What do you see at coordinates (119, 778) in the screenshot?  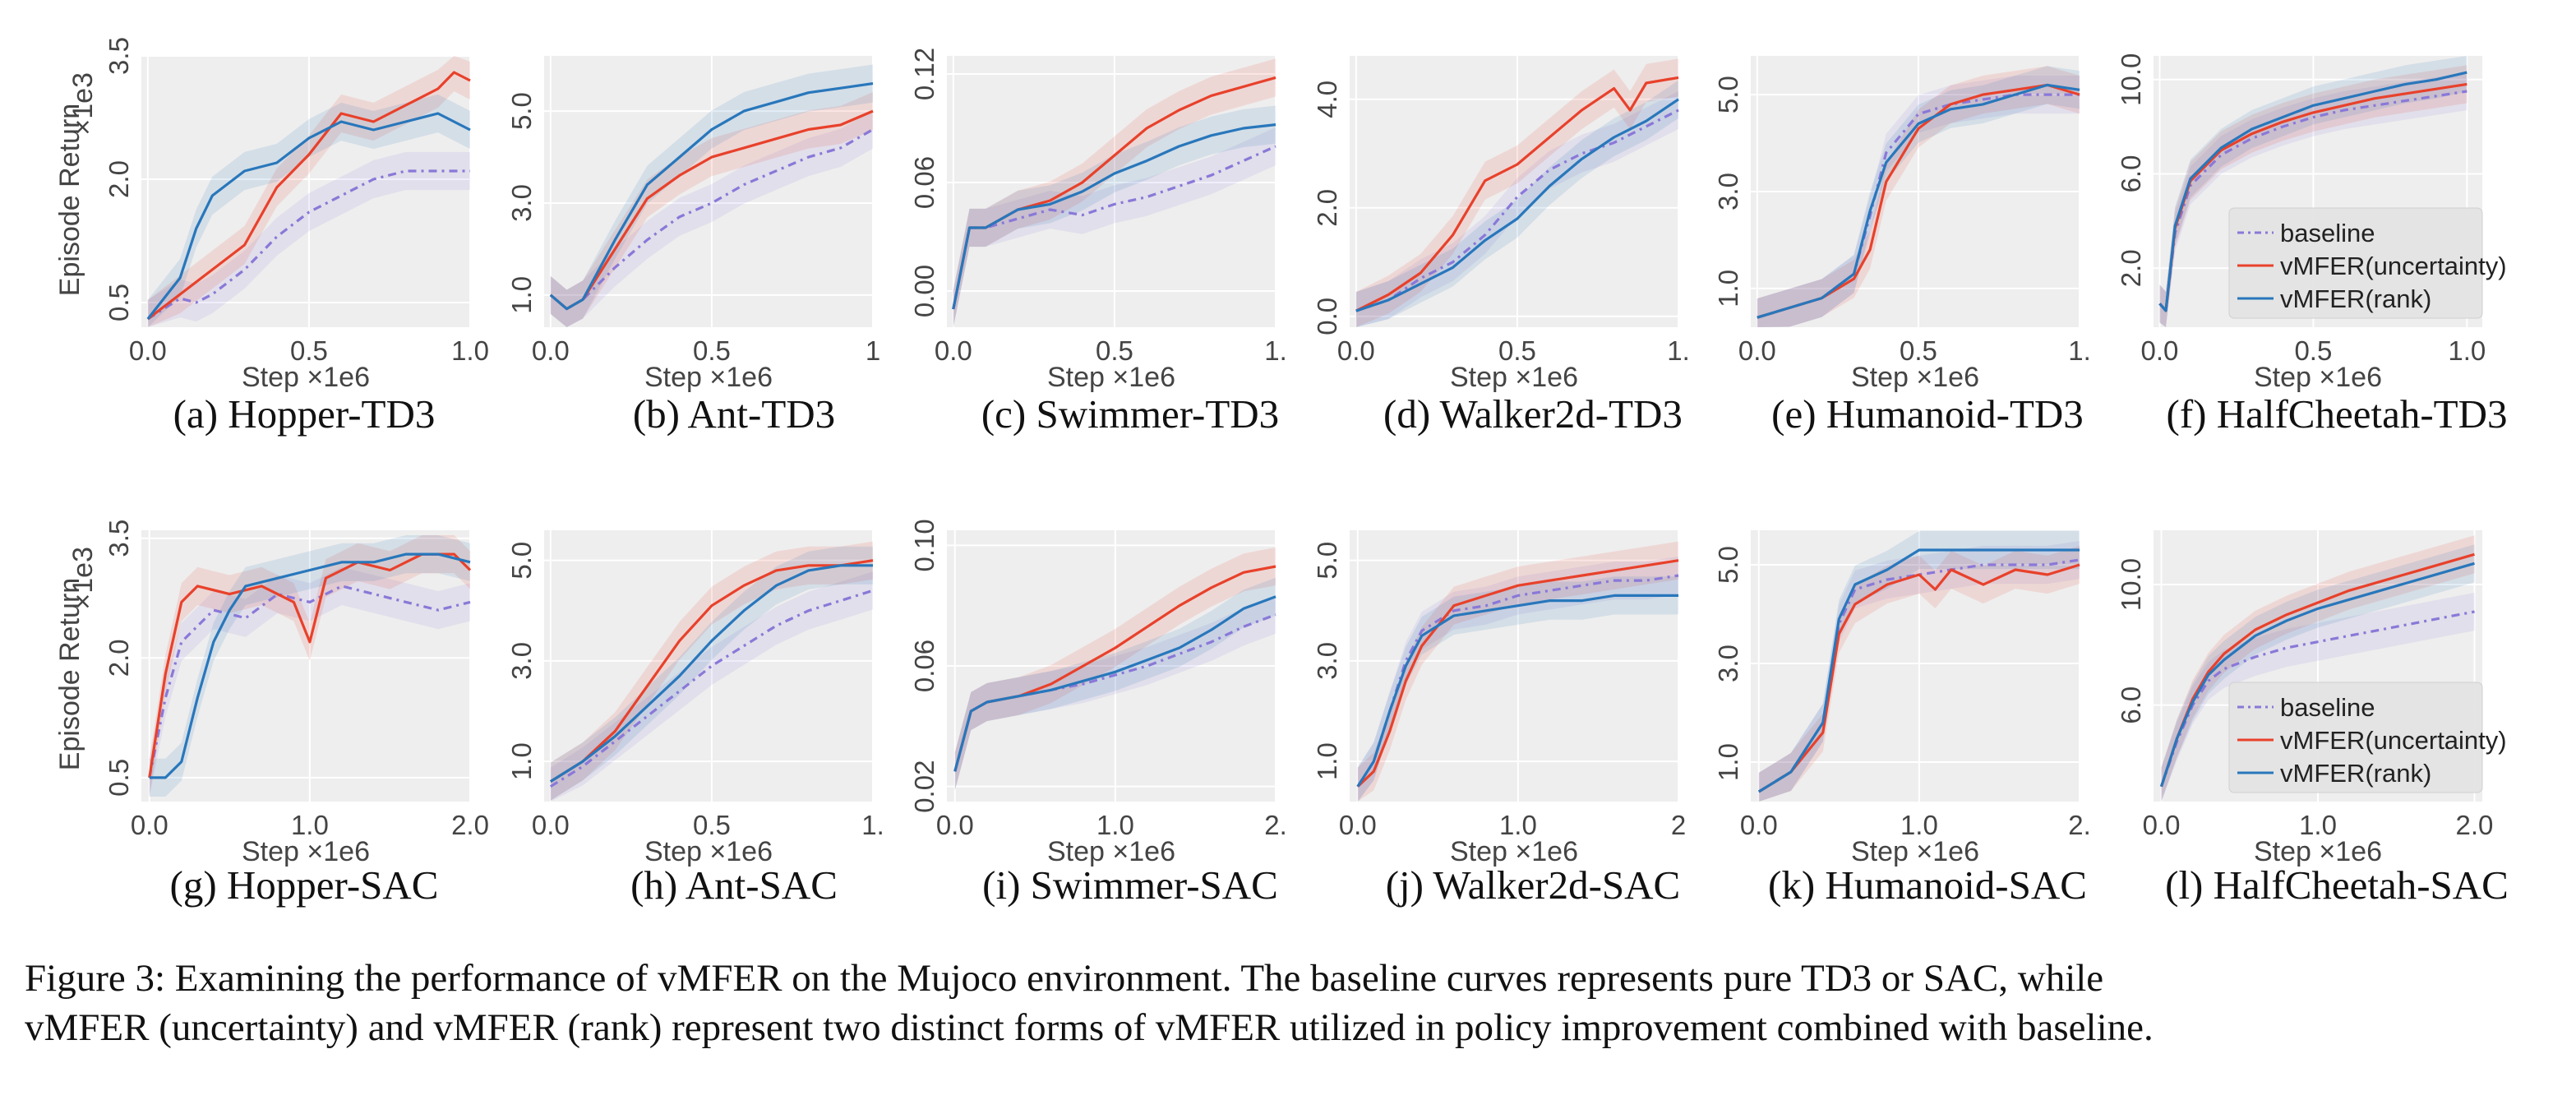 I see `y-tick-label: 0.5` at bounding box center [119, 778].